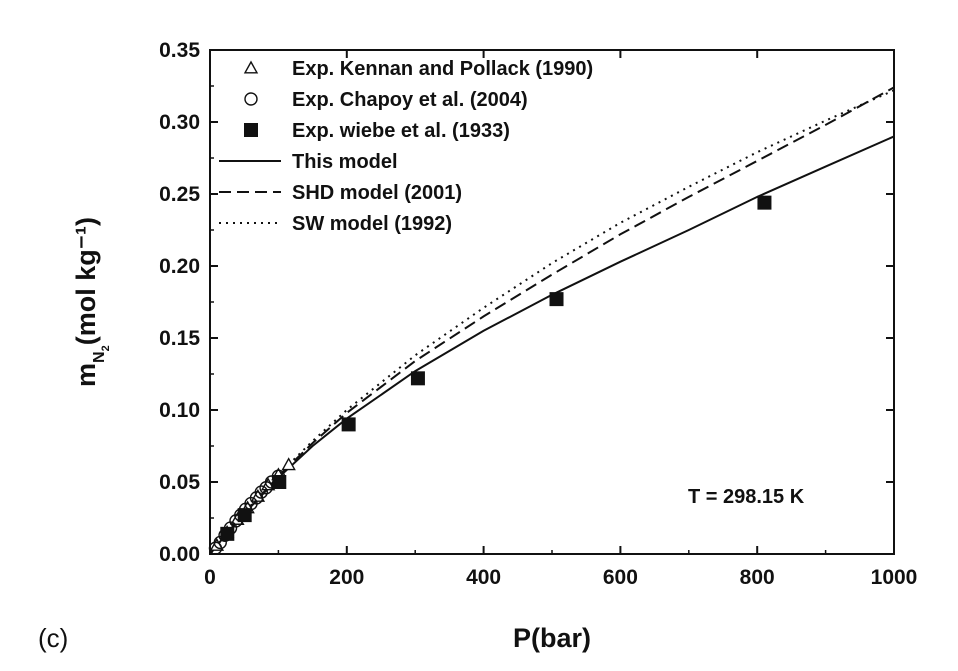 The image size is (958, 671). What do you see at coordinates (410, 100) in the screenshot?
I see `legend-entry: Exp. Chapoy et al. (2004)` at bounding box center [410, 100].